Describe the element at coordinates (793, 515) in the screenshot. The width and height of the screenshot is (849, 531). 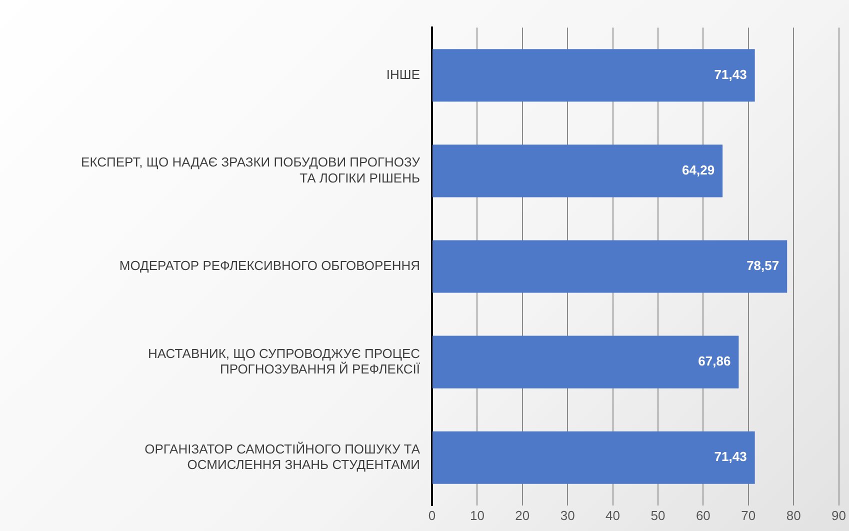
I see `x-tick-label: 80` at that location.